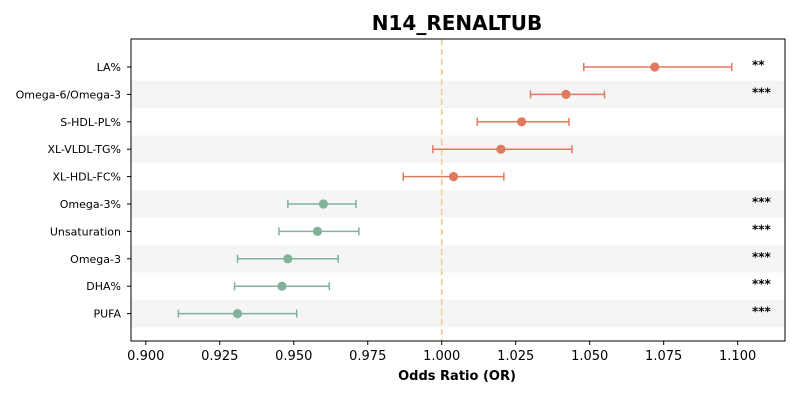 This screenshot has height=400, width=800. What do you see at coordinates (107, 314) in the screenshot?
I see `y-tick-label: PUFA` at bounding box center [107, 314].